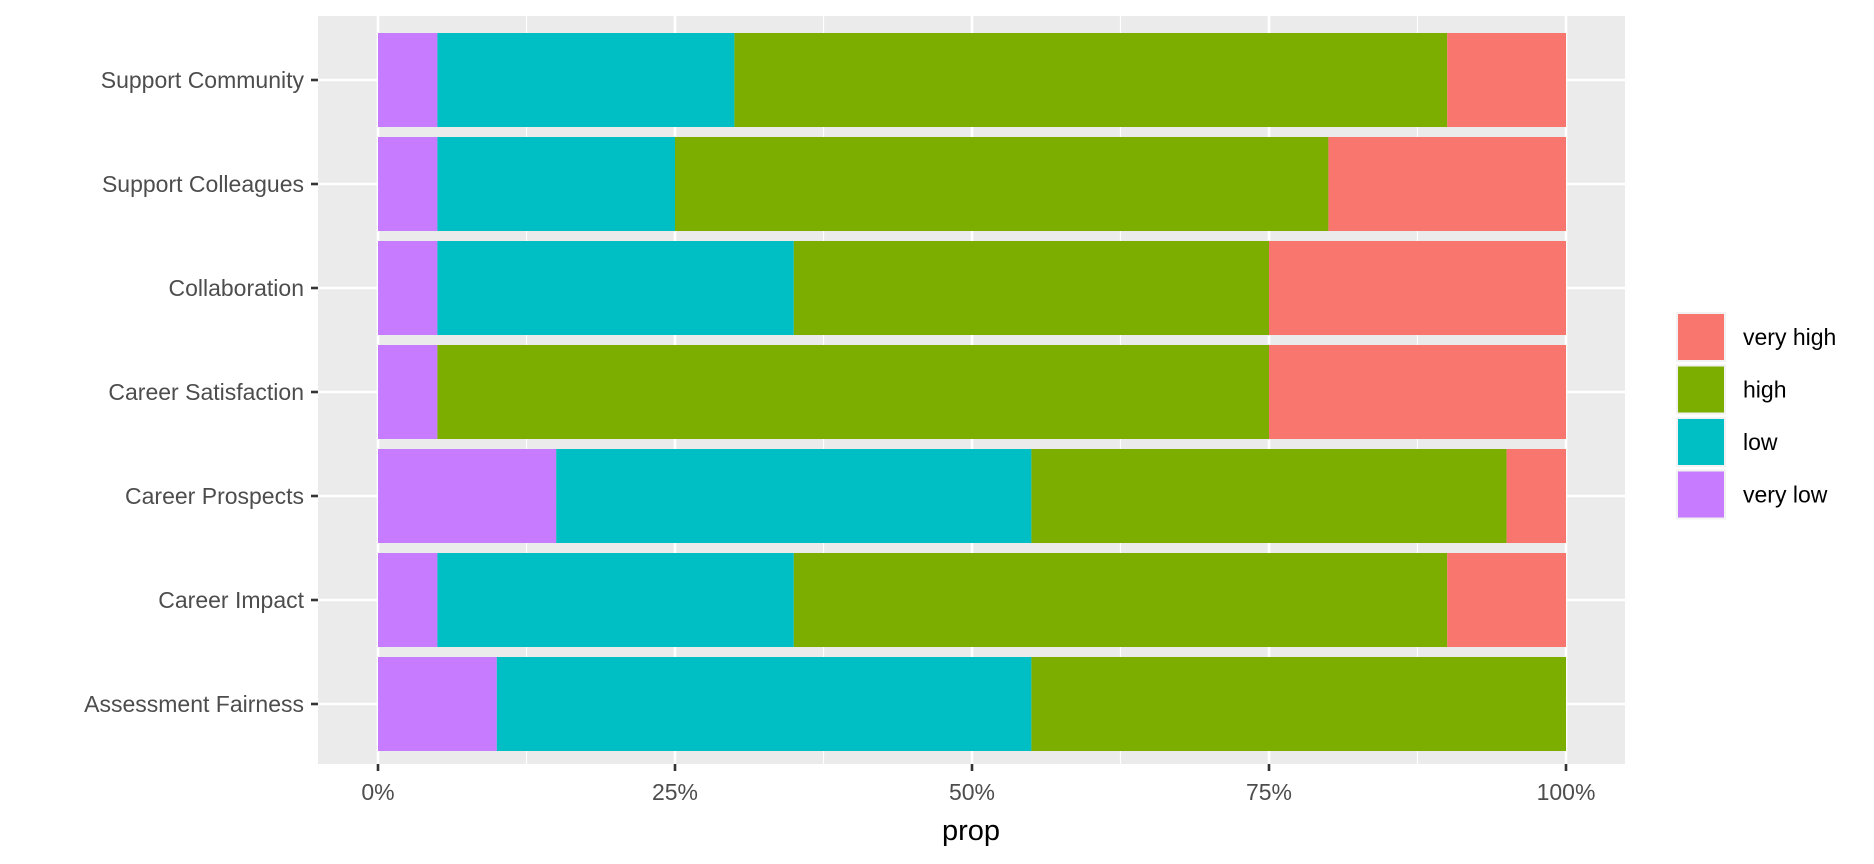  Describe the element at coordinates (194, 704) in the screenshot. I see `y-tick-label: Assessment Fairness` at that location.